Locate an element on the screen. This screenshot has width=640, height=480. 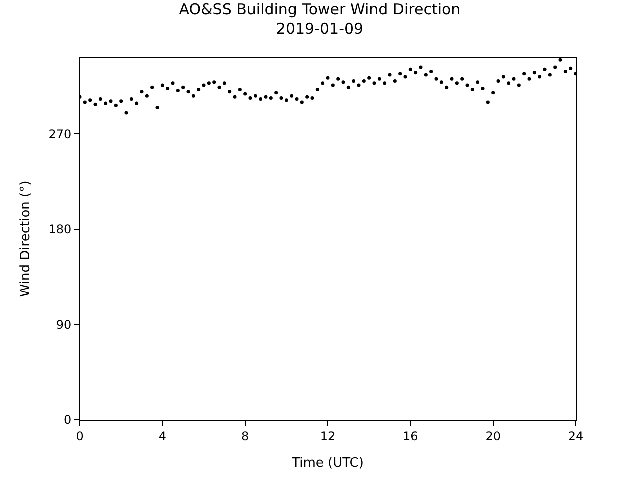
y-tick-label: 90 is located at coordinates (64, 325).